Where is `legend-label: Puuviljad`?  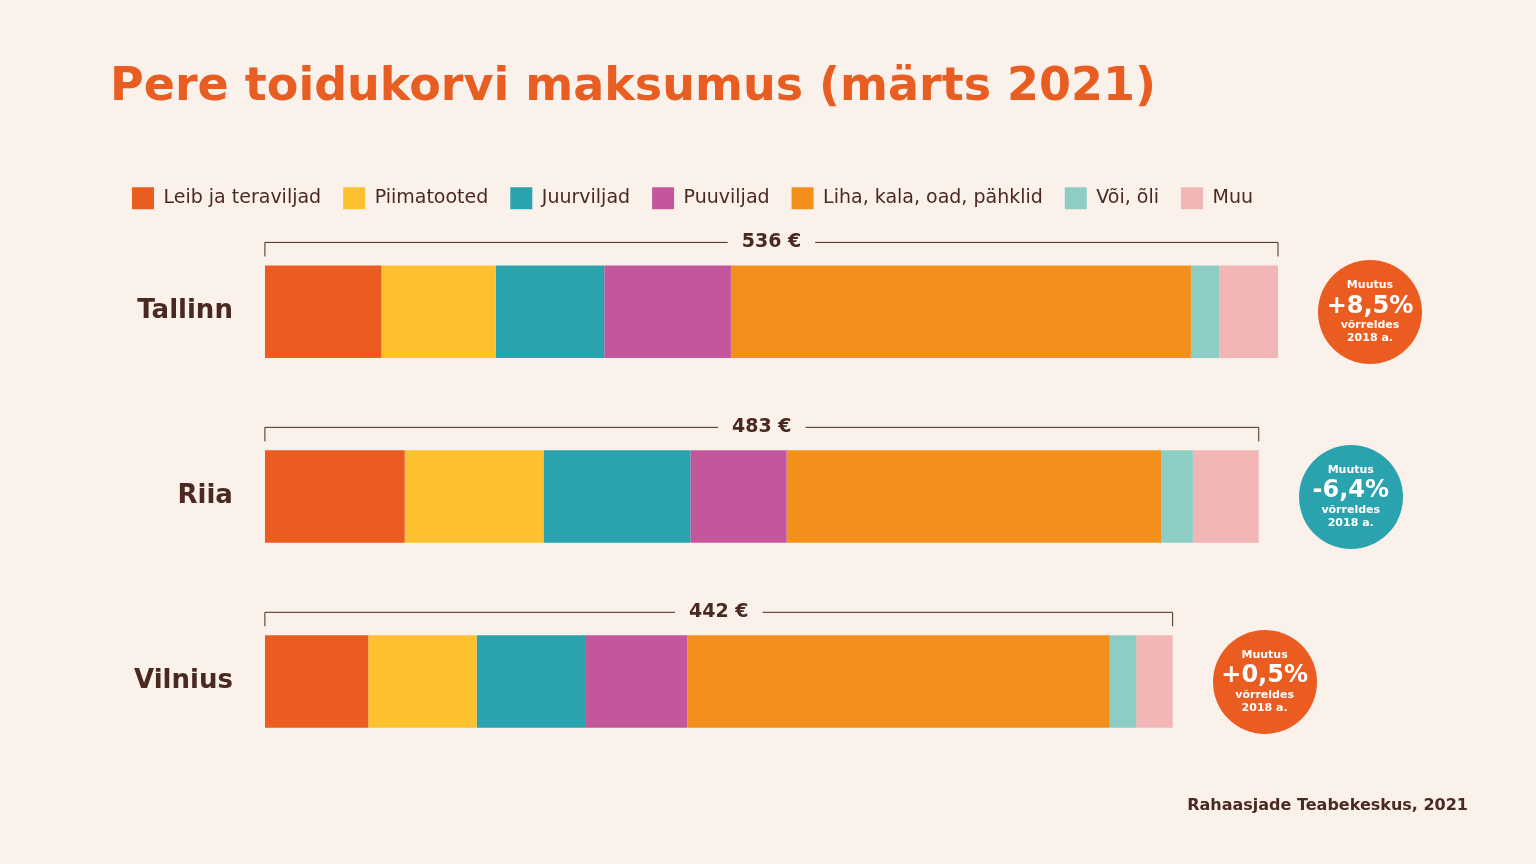
legend-label: Puuviljad is located at coordinates (726, 196).